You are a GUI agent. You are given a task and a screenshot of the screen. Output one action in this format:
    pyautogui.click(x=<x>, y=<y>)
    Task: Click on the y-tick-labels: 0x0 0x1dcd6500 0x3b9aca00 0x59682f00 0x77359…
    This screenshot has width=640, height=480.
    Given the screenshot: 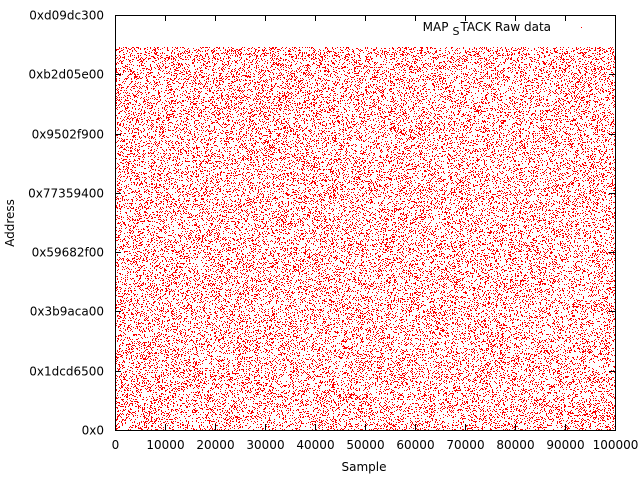 What is the action you would take?
    pyautogui.click(x=66, y=223)
    